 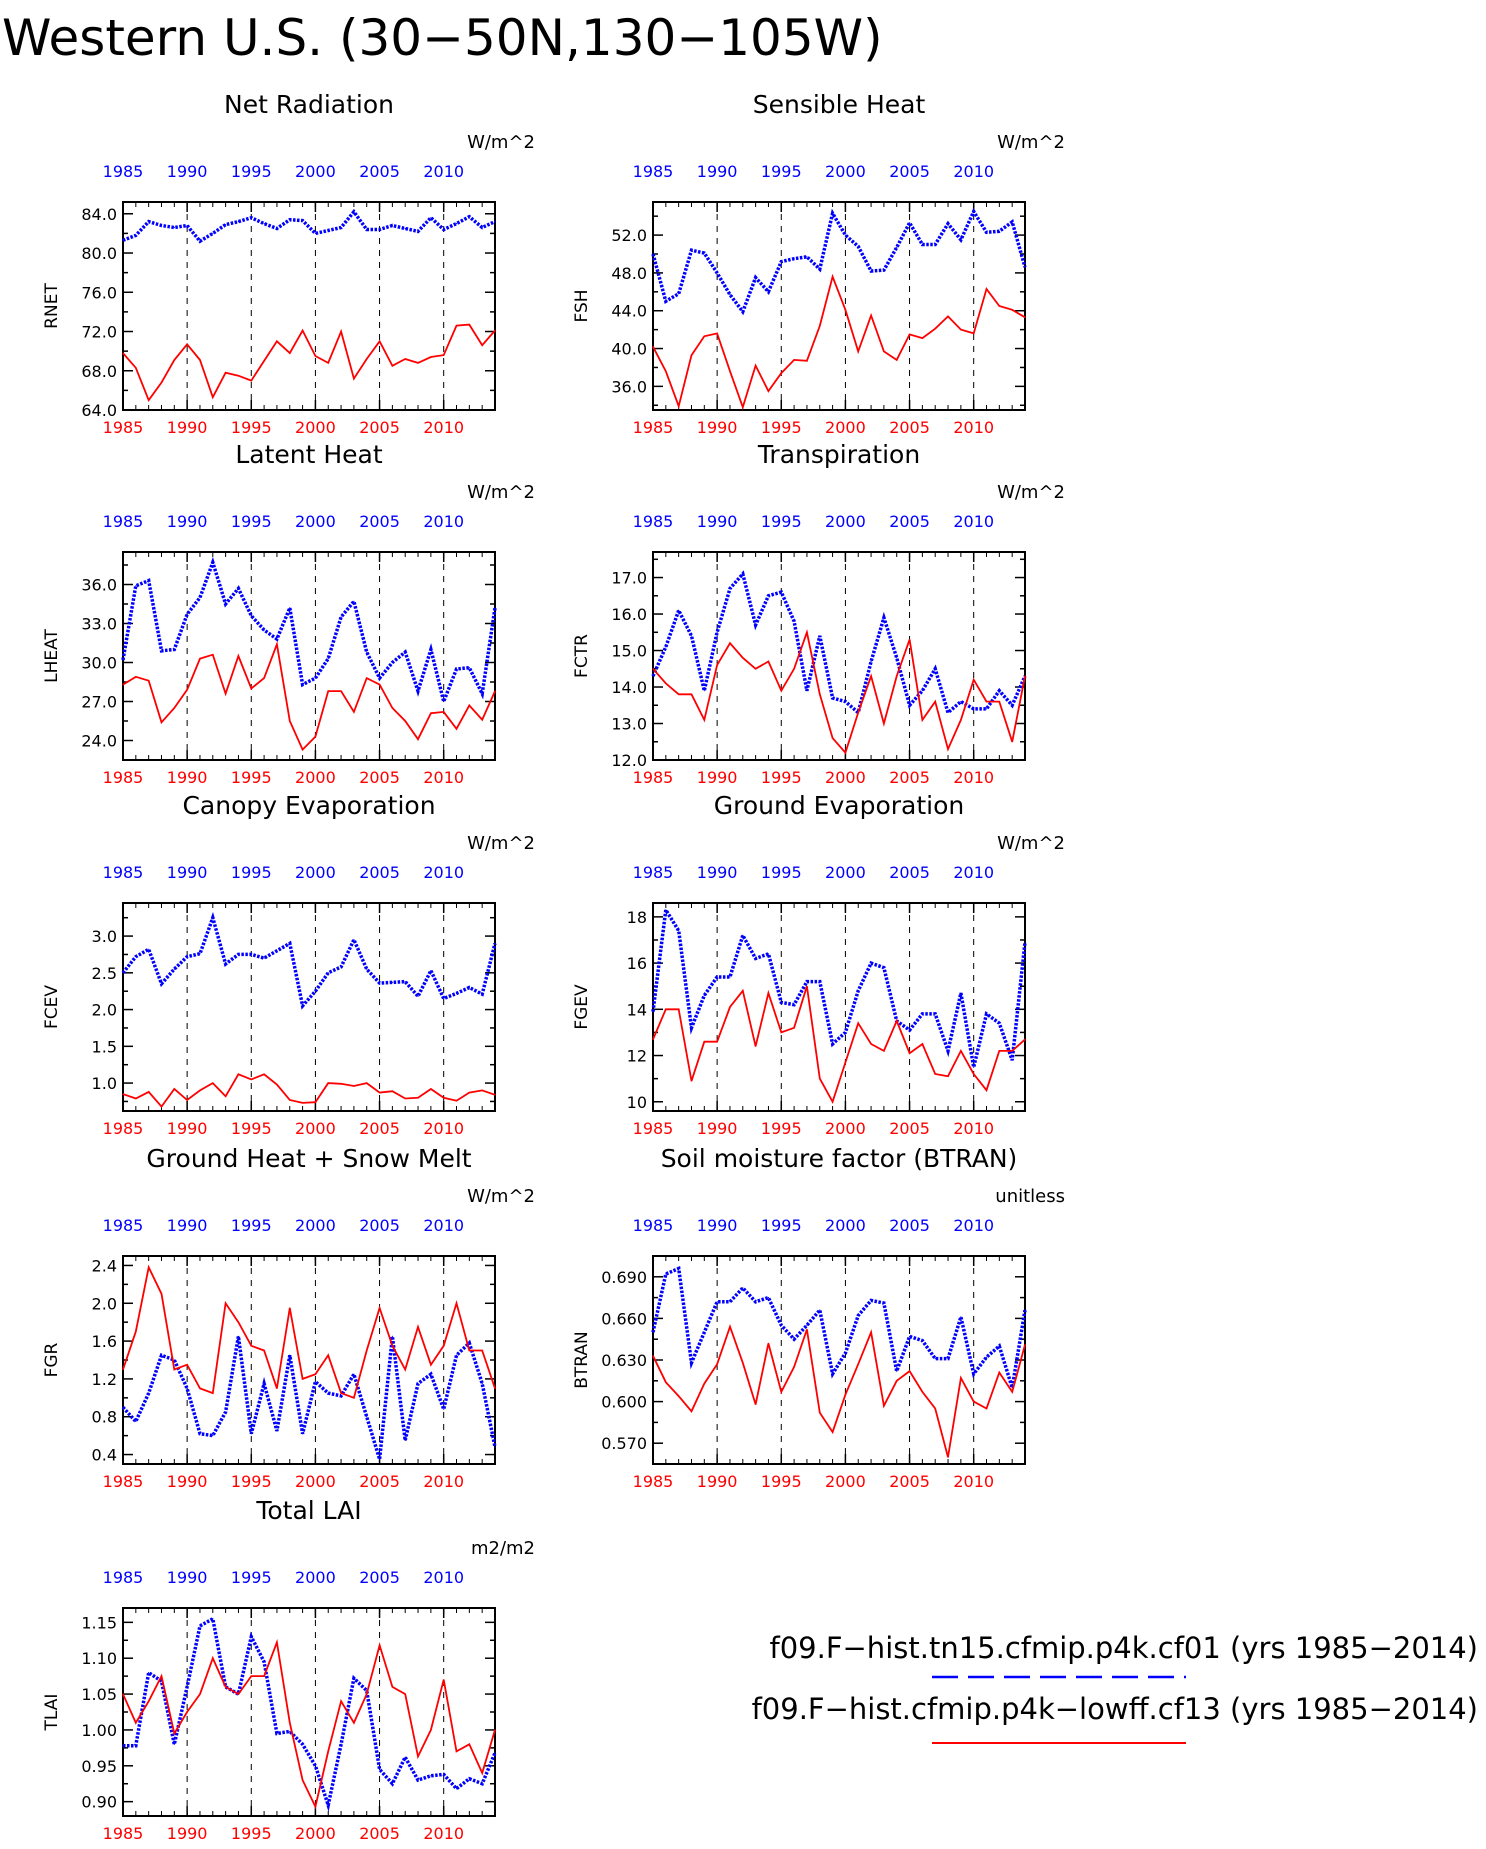 I want to click on y-tick-label: 64.0, so click(x=99, y=410).